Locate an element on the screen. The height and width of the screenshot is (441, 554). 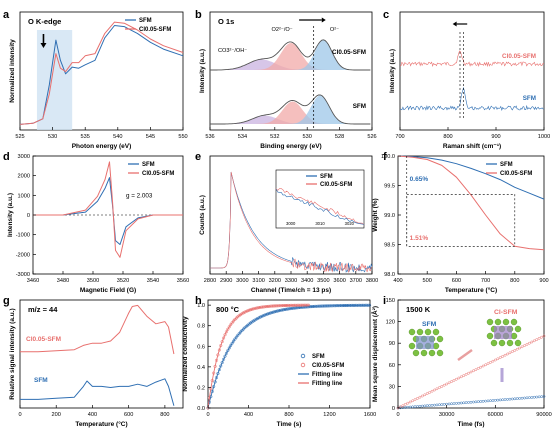
y-tick-label: 98.0 is located at coordinates (389, 275).